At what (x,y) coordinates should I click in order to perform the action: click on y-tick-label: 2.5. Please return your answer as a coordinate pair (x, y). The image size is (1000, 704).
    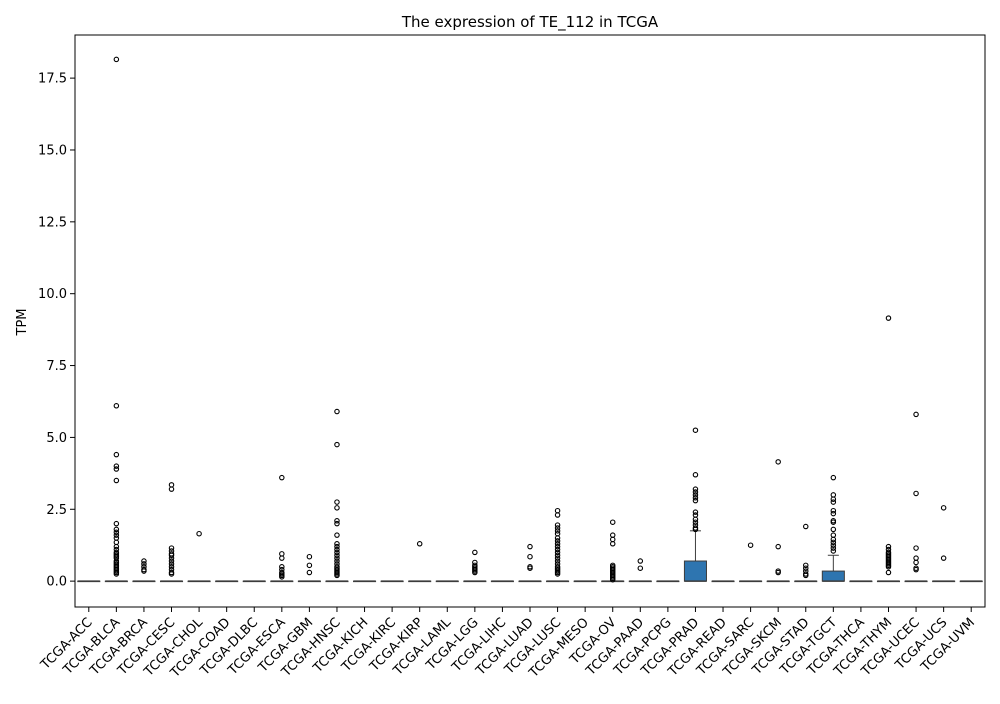
    Looking at the image, I should click on (56, 510).